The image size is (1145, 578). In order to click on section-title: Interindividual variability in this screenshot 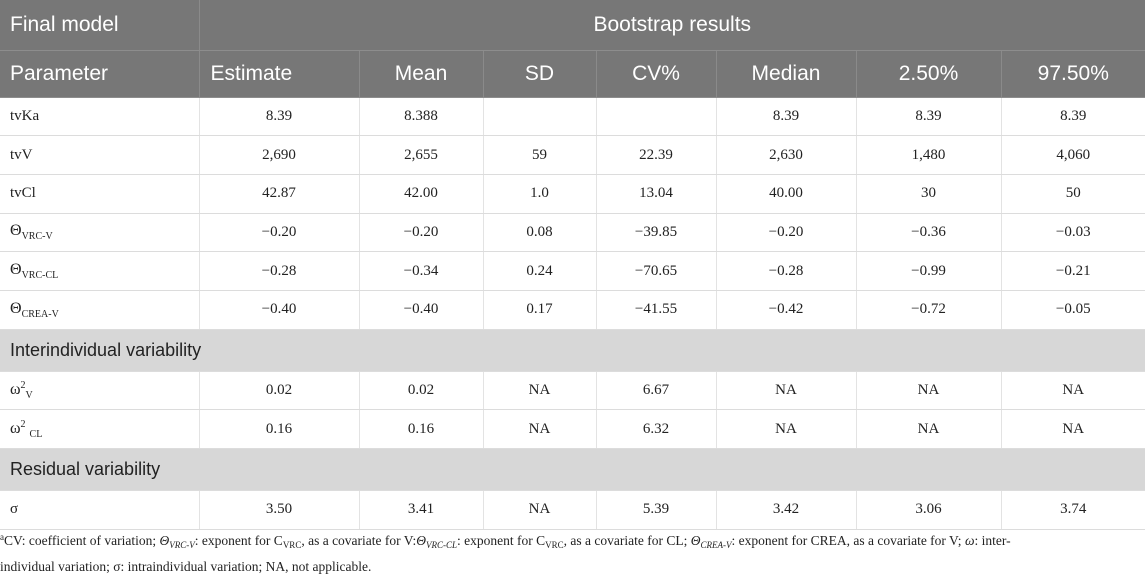, I will do `click(572, 350)`.